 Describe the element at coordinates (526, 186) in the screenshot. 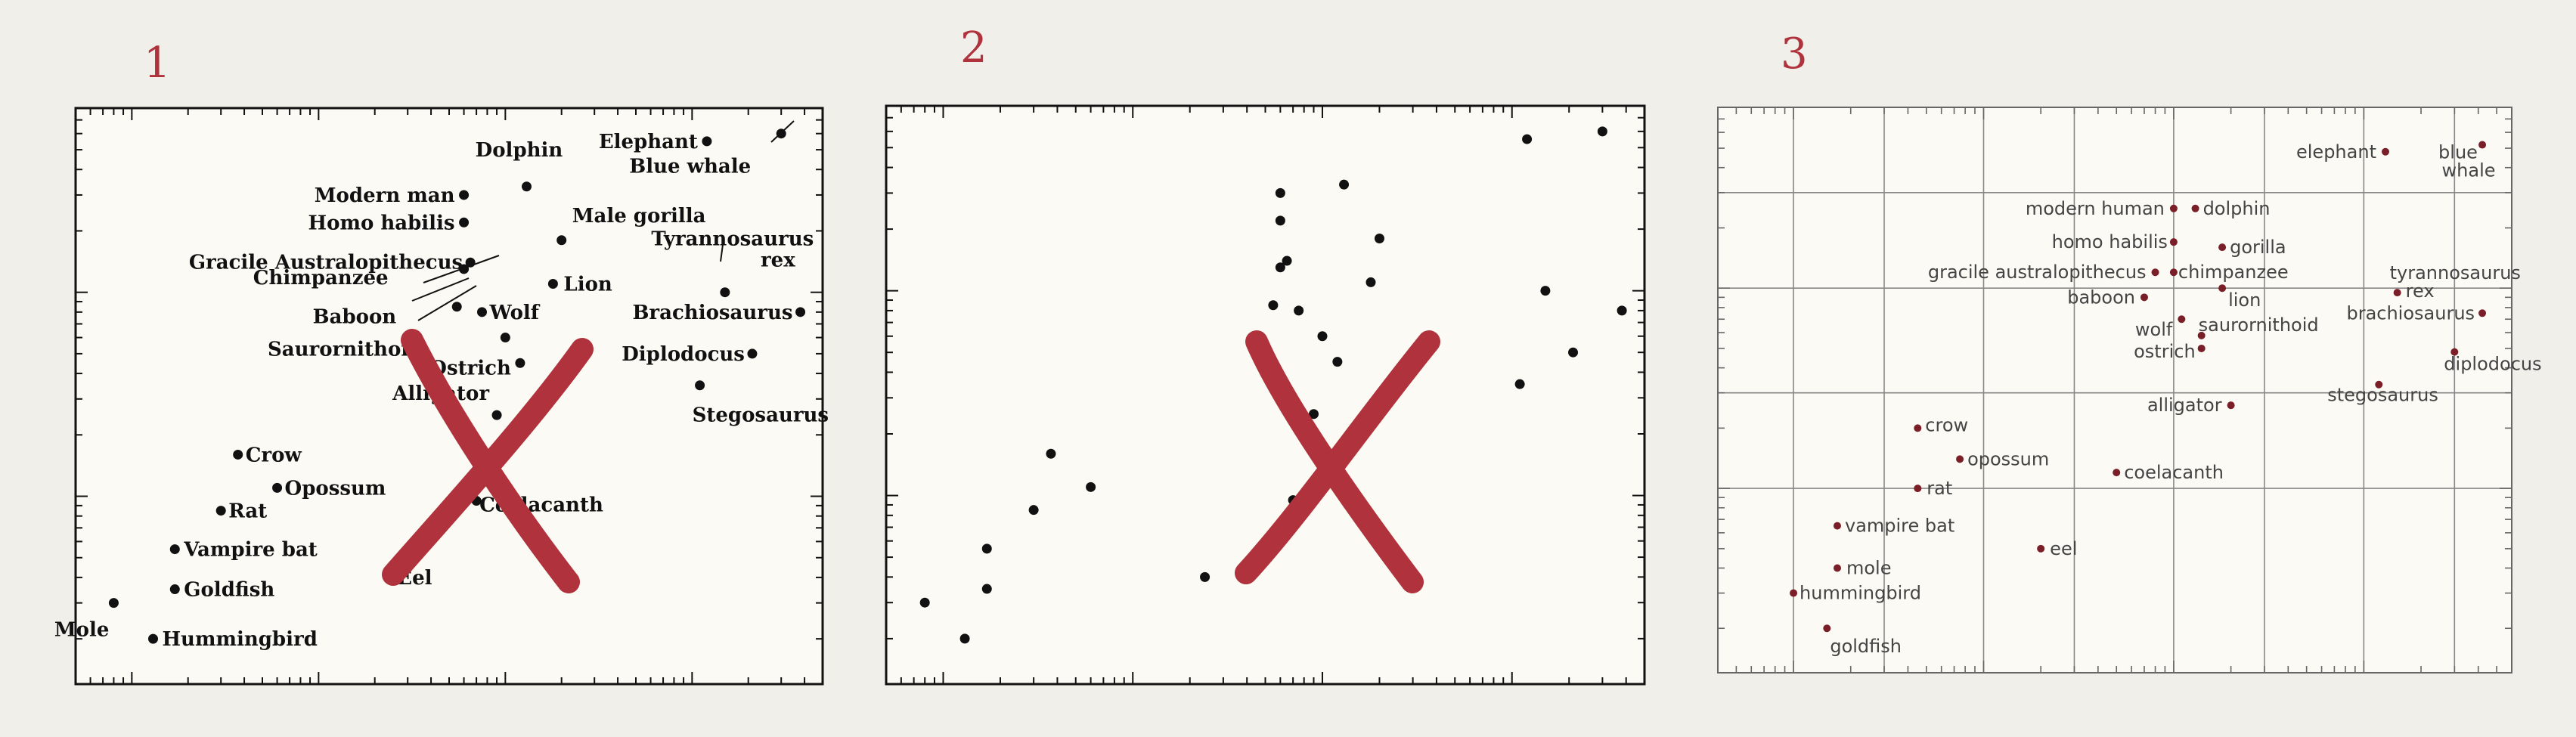

I see `data-point-dolphin` at that location.